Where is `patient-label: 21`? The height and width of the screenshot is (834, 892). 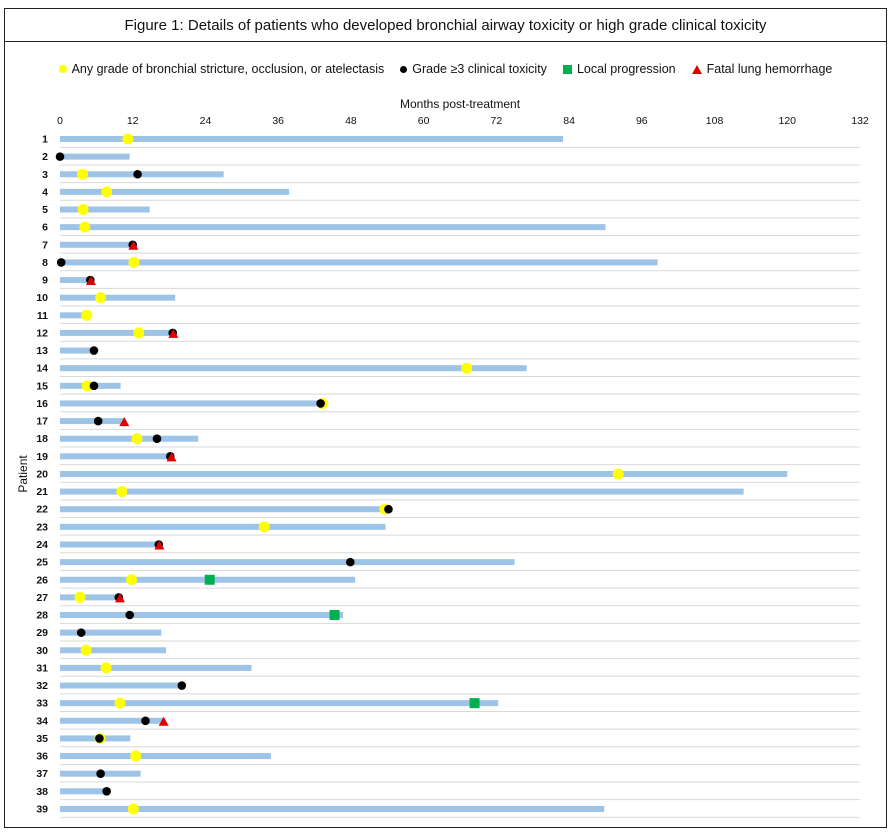
patient-label: 21 is located at coordinates (42, 492).